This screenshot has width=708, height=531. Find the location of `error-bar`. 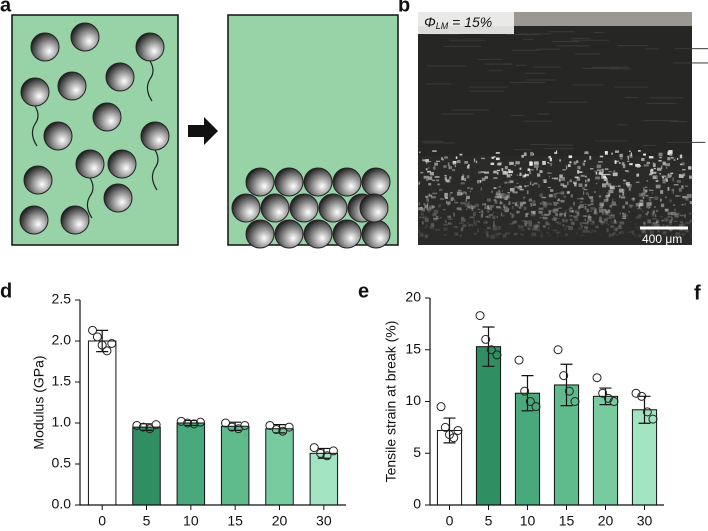

error-bar is located at coordinates (566, 385).